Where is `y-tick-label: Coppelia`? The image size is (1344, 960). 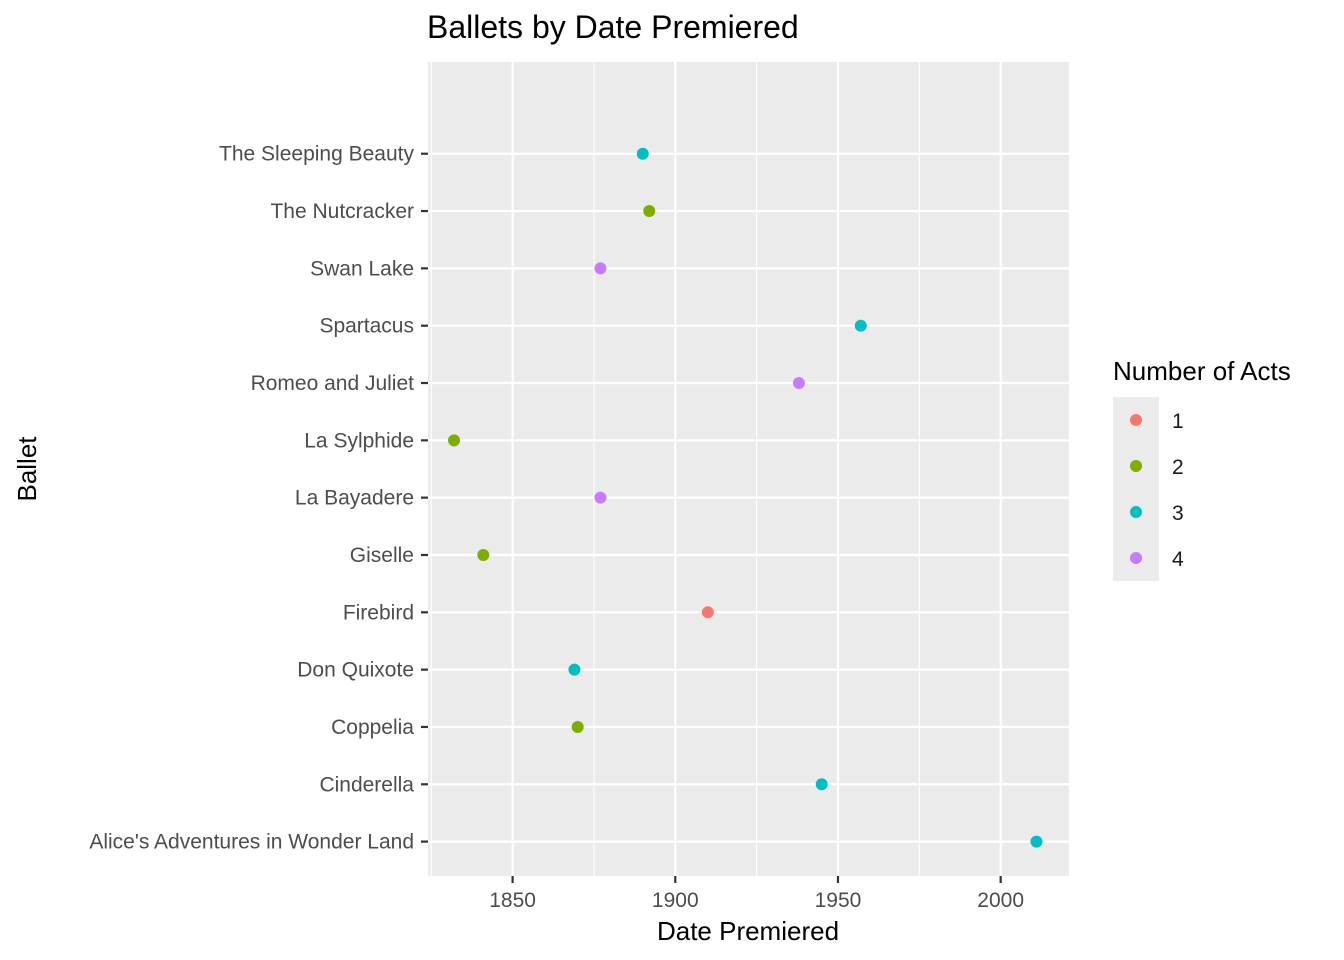
y-tick-label: Coppelia is located at coordinates (372, 727).